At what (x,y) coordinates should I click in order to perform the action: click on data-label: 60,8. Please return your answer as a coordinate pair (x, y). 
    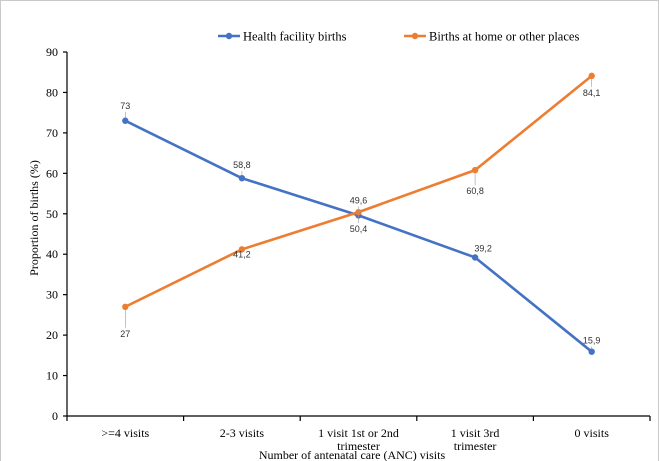
    Looking at the image, I should click on (475, 191).